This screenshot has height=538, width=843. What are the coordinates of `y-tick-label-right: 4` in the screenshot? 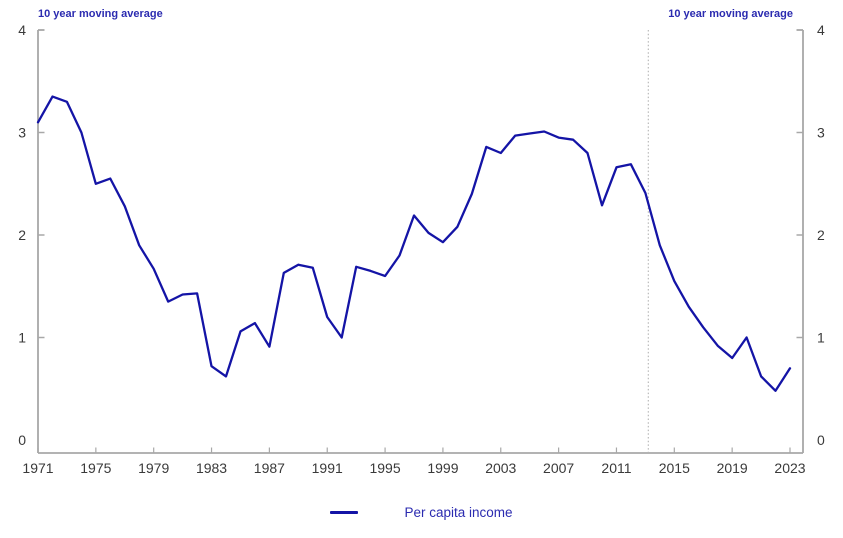 It's located at (821, 30).